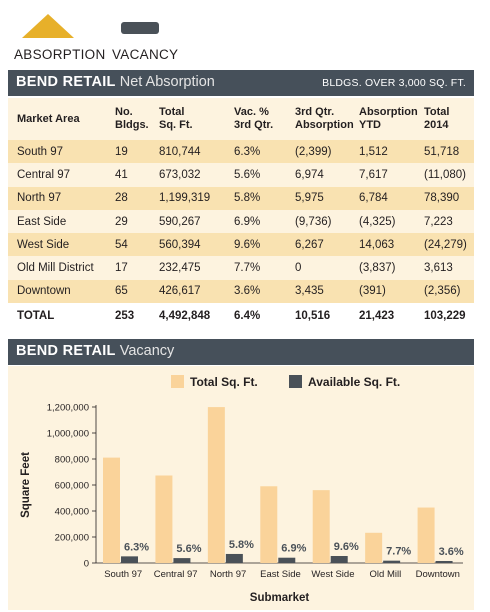 The width and height of the screenshot is (490, 612). I want to click on absorption-label: ABSORPTION, so click(60, 54).